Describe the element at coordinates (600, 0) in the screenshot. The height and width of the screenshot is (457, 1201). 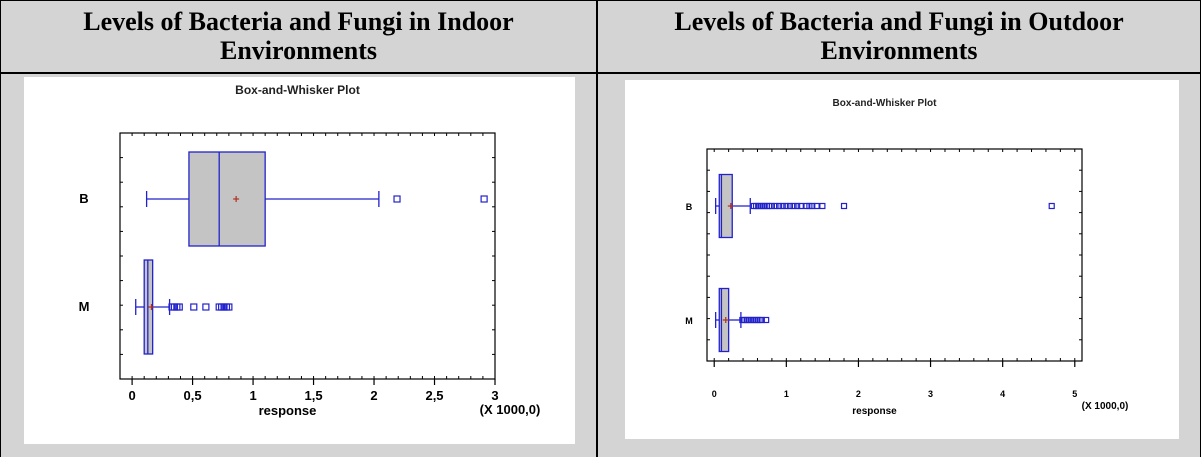
I see `table-border-top` at that location.